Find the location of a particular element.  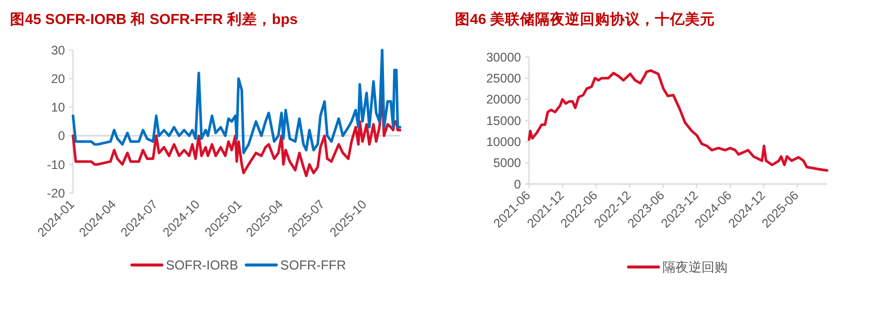

legend-label: SOFR-IORB is located at coordinates (202, 265).